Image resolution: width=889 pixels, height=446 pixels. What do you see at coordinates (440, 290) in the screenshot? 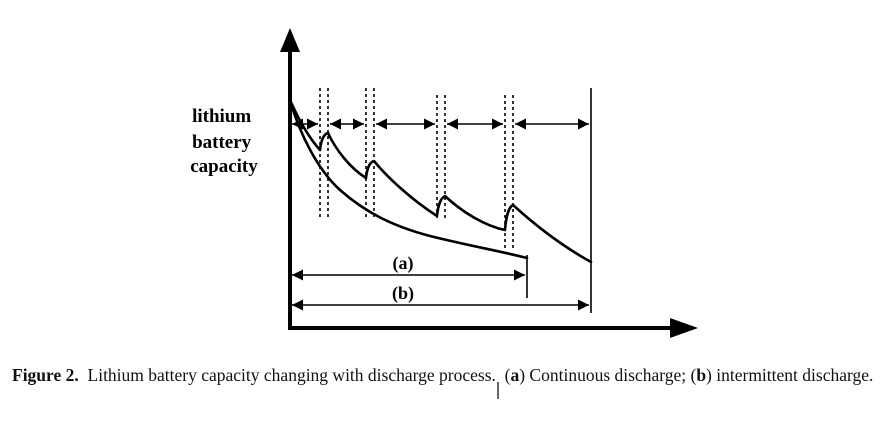
I see `range-arrows` at bounding box center [440, 290].